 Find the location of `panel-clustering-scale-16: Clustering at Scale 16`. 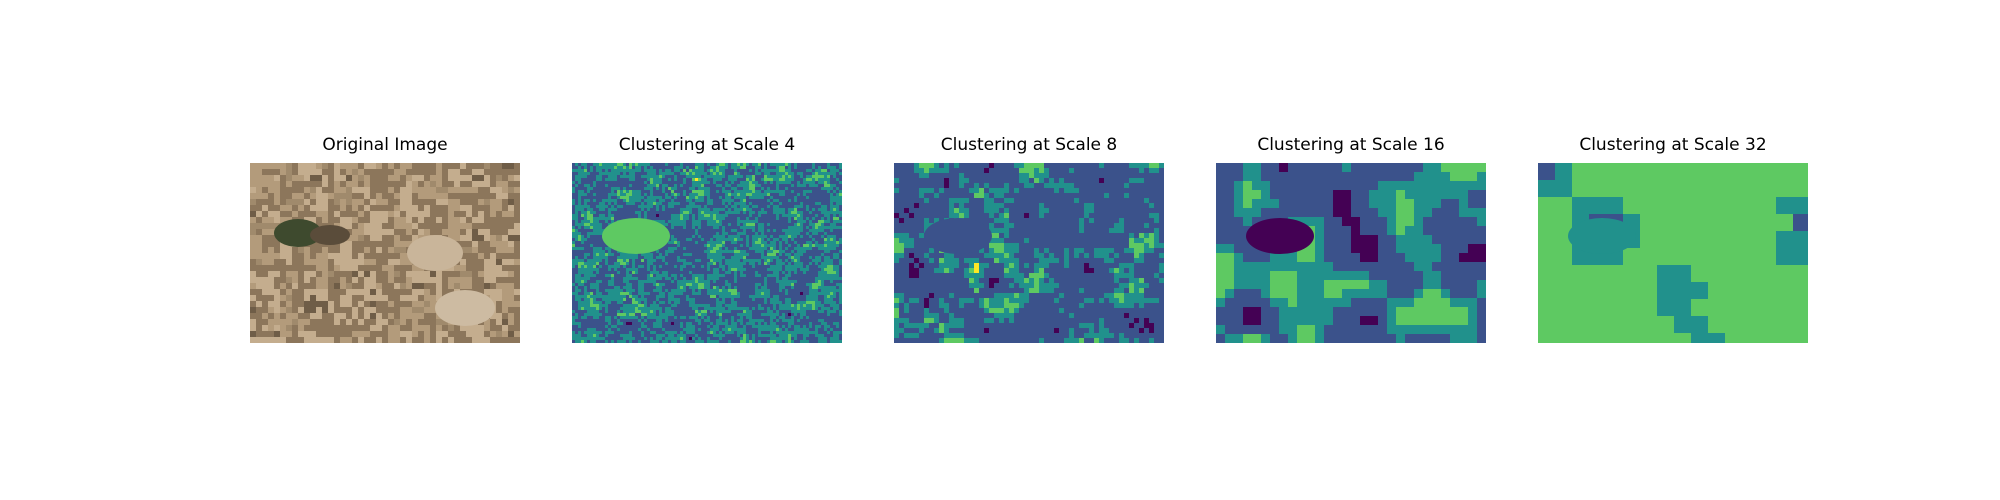

panel-clustering-scale-16: Clustering at Scale 16 is located at coordinates (1351, 240).